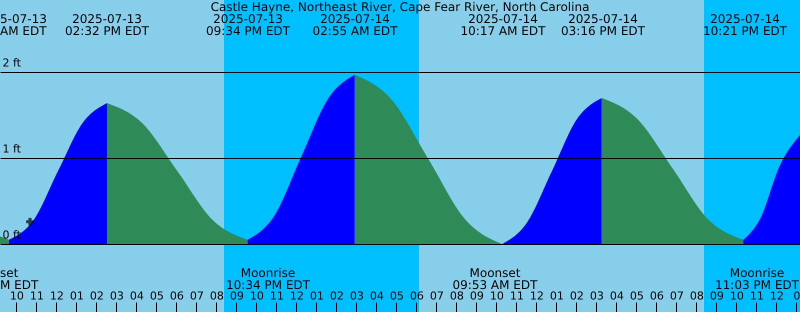  What do you see at coordinates (400, 7) in the screenshot?
I see `chart-title: Castle Hayne, Northeast River, Cape Fear River, North Carolina` at bounding box center [400, 7].